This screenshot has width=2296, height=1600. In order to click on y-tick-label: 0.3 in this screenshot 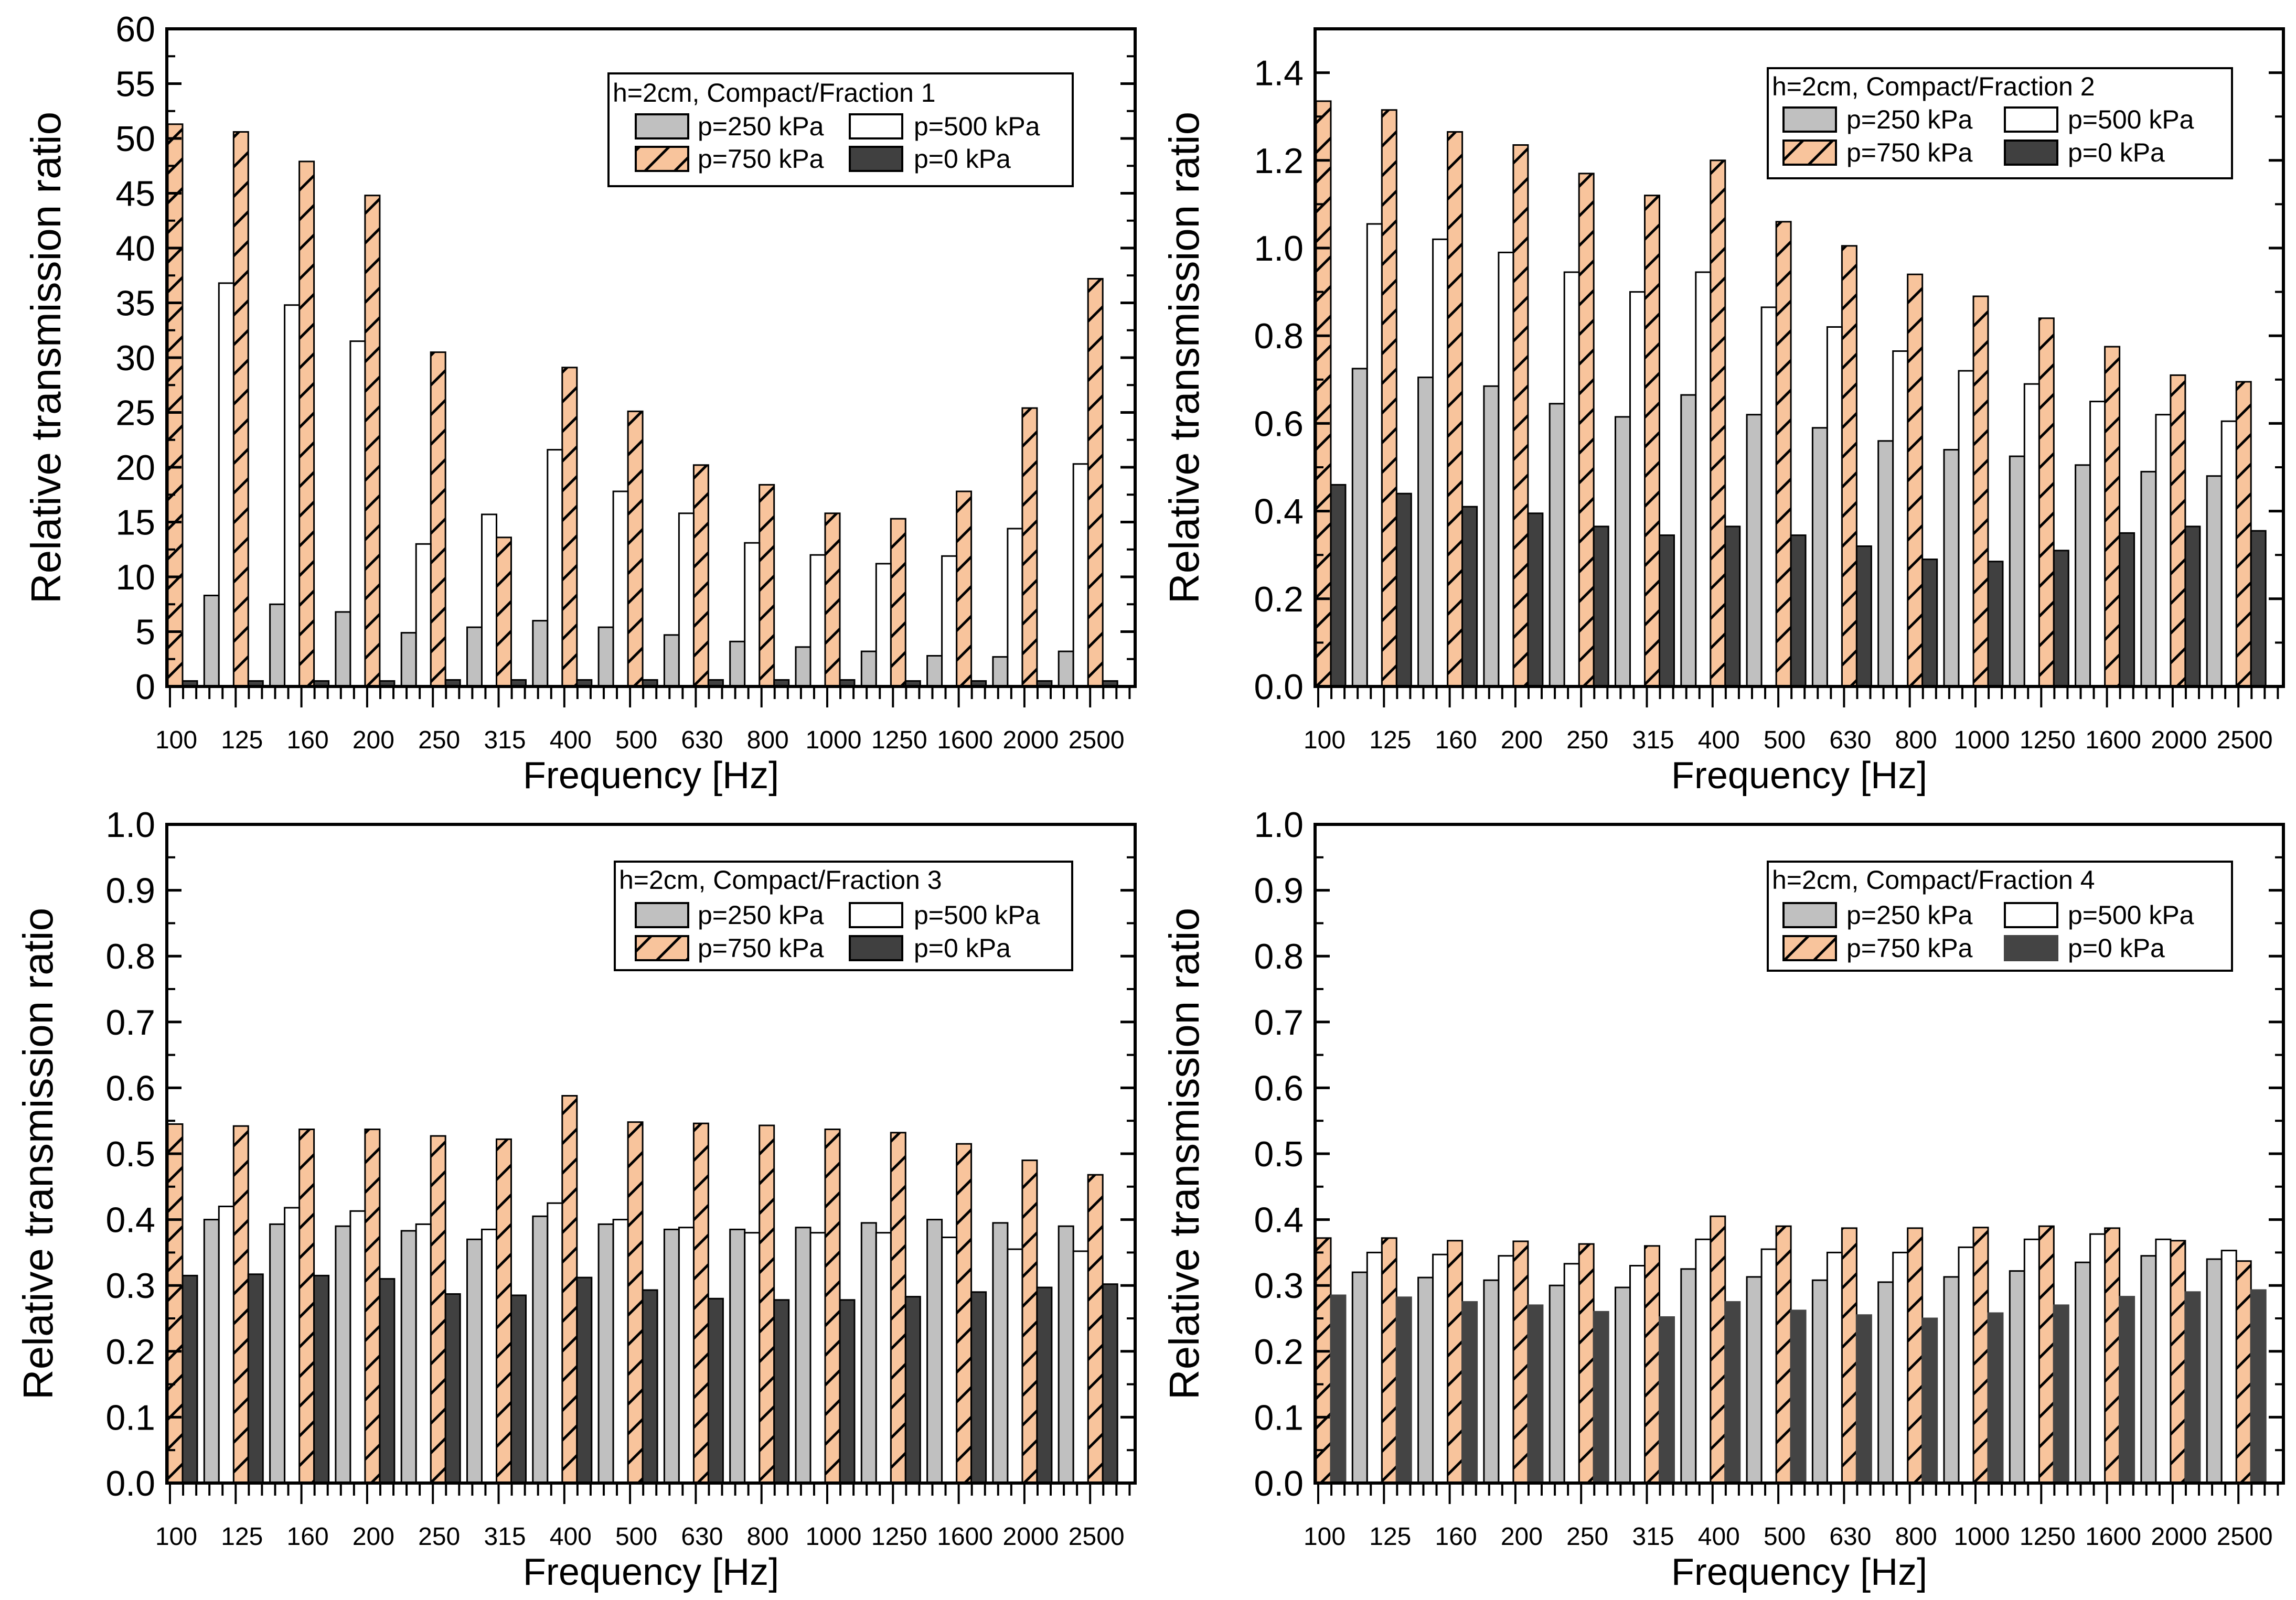, I will do `click(1279, 1286)`.